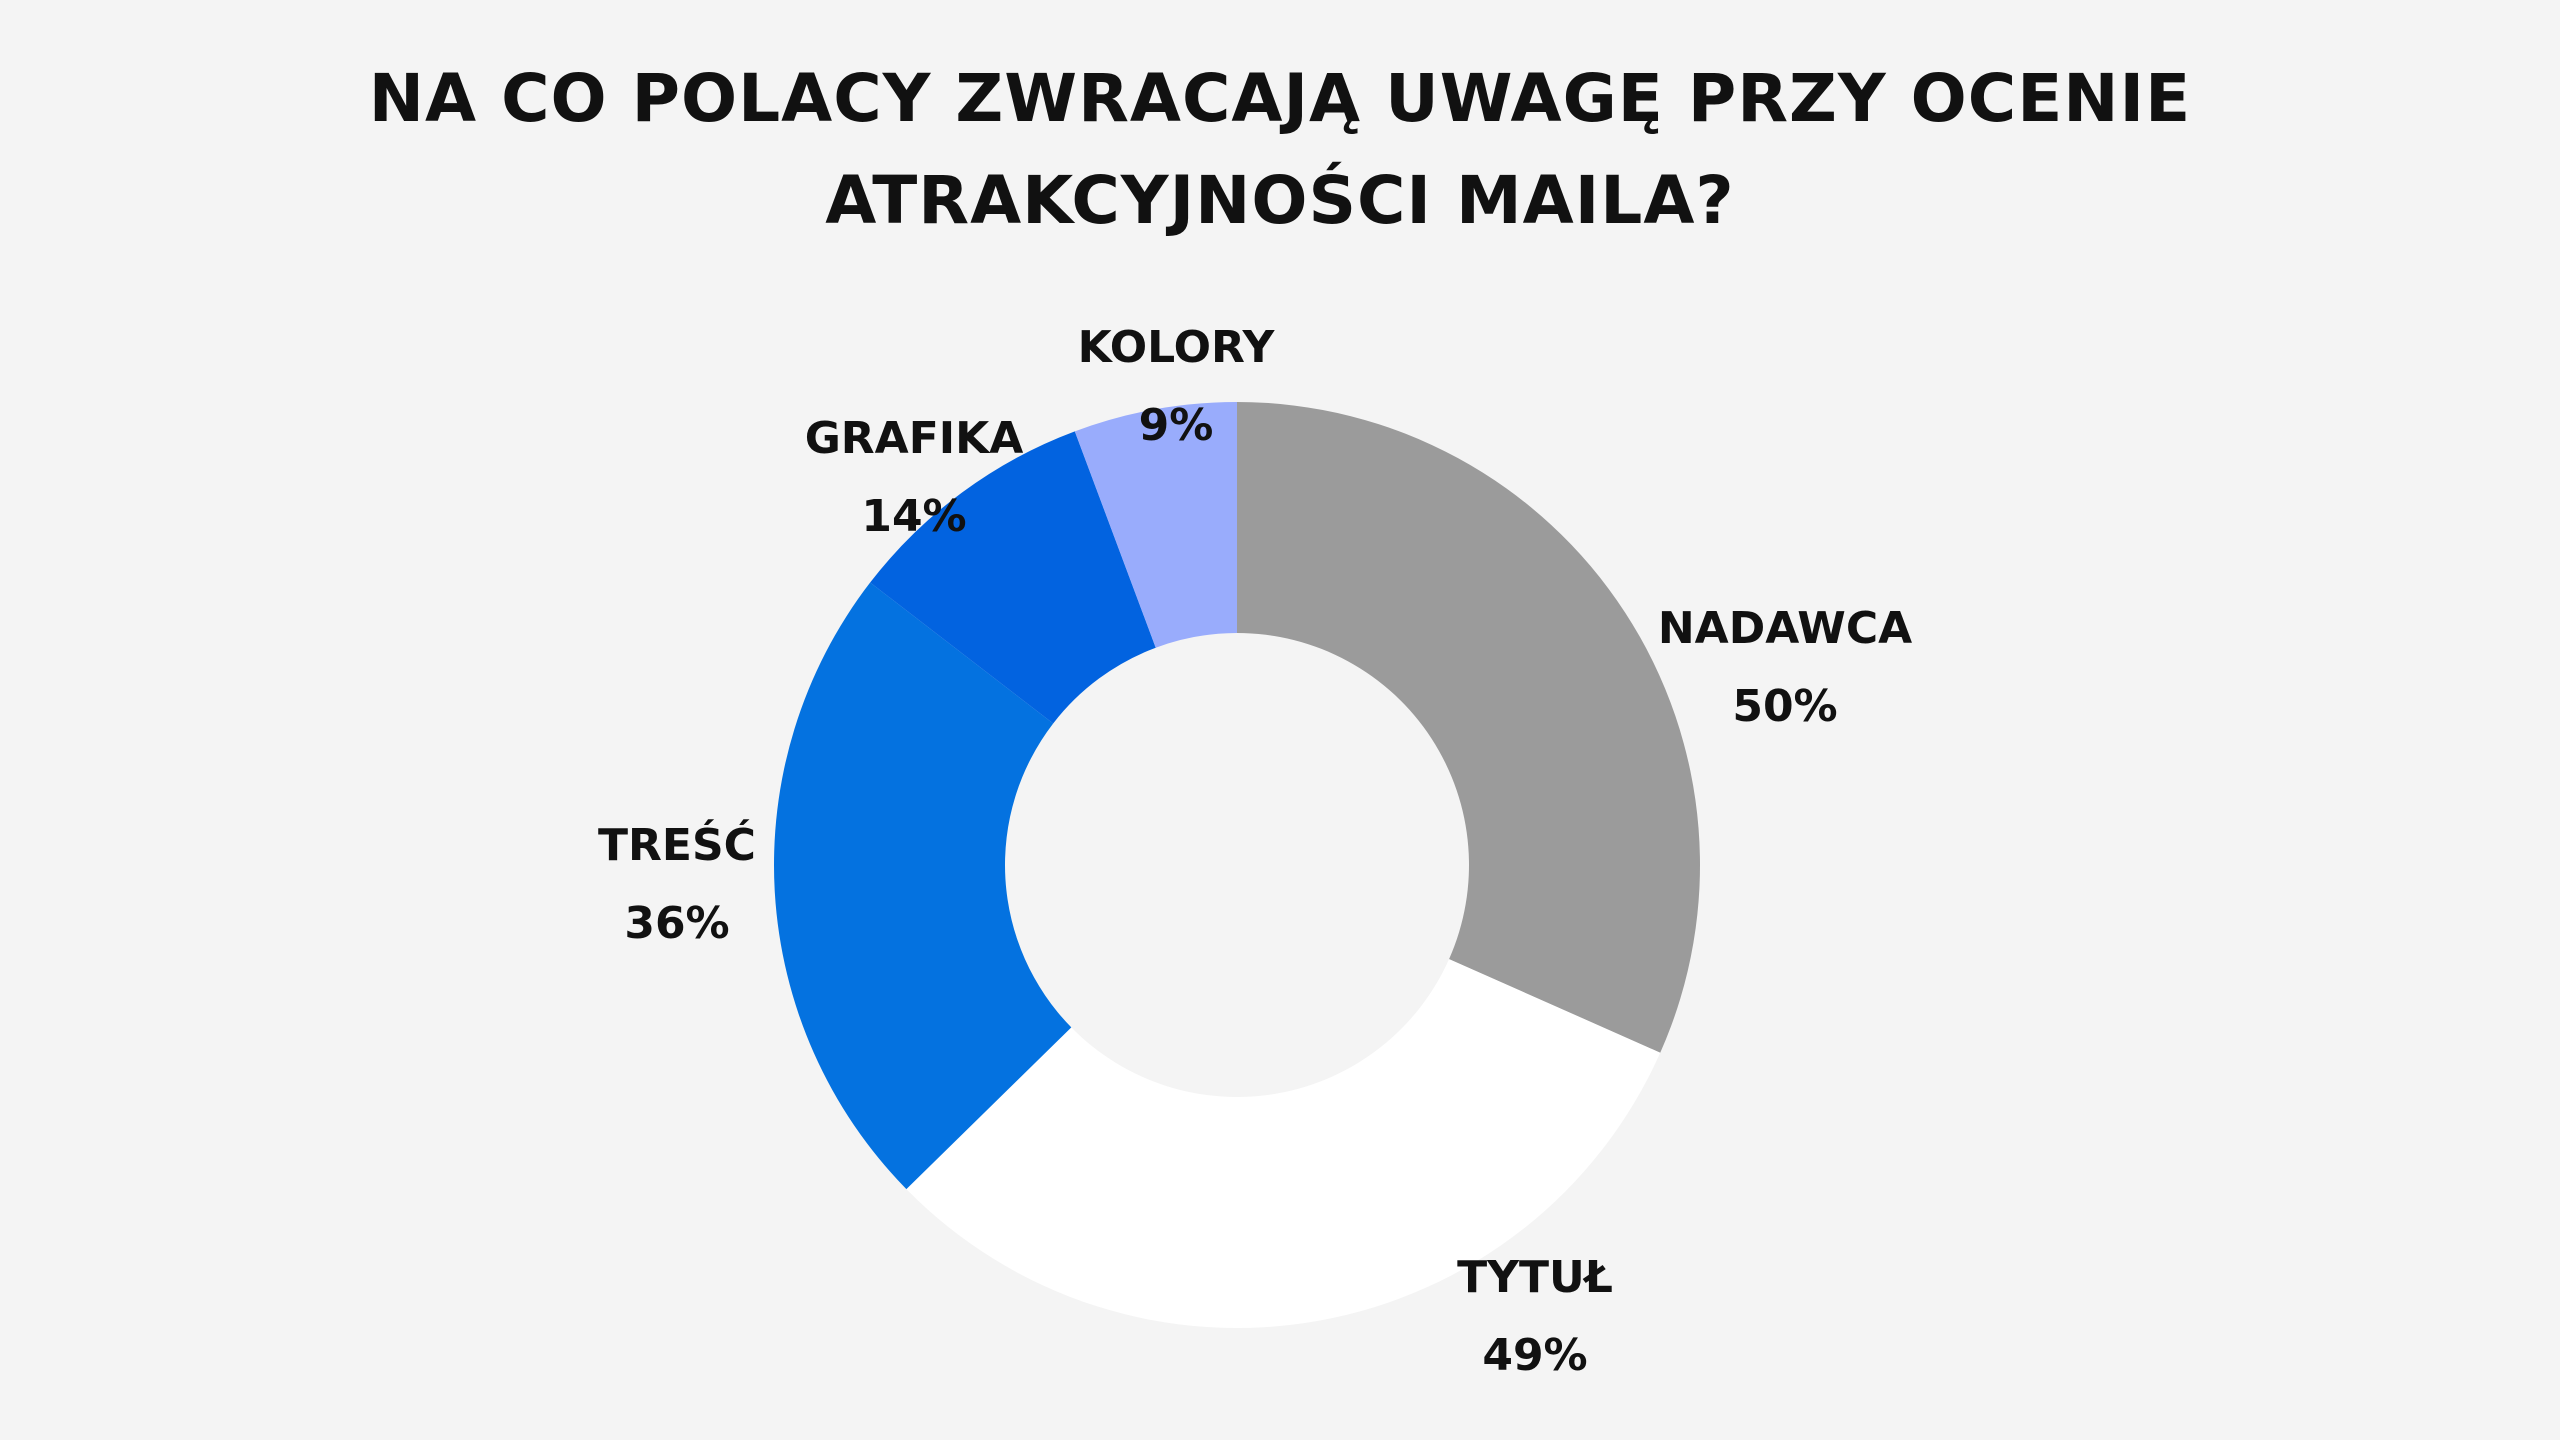  I want to click on slice-value-label: 49%, so click(1534, 1355).